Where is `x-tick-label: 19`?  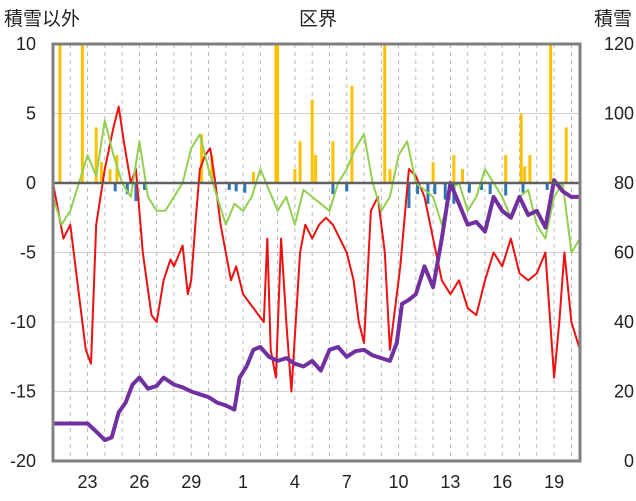 x-tick-label: 19 is located at coordinates (554, 482).